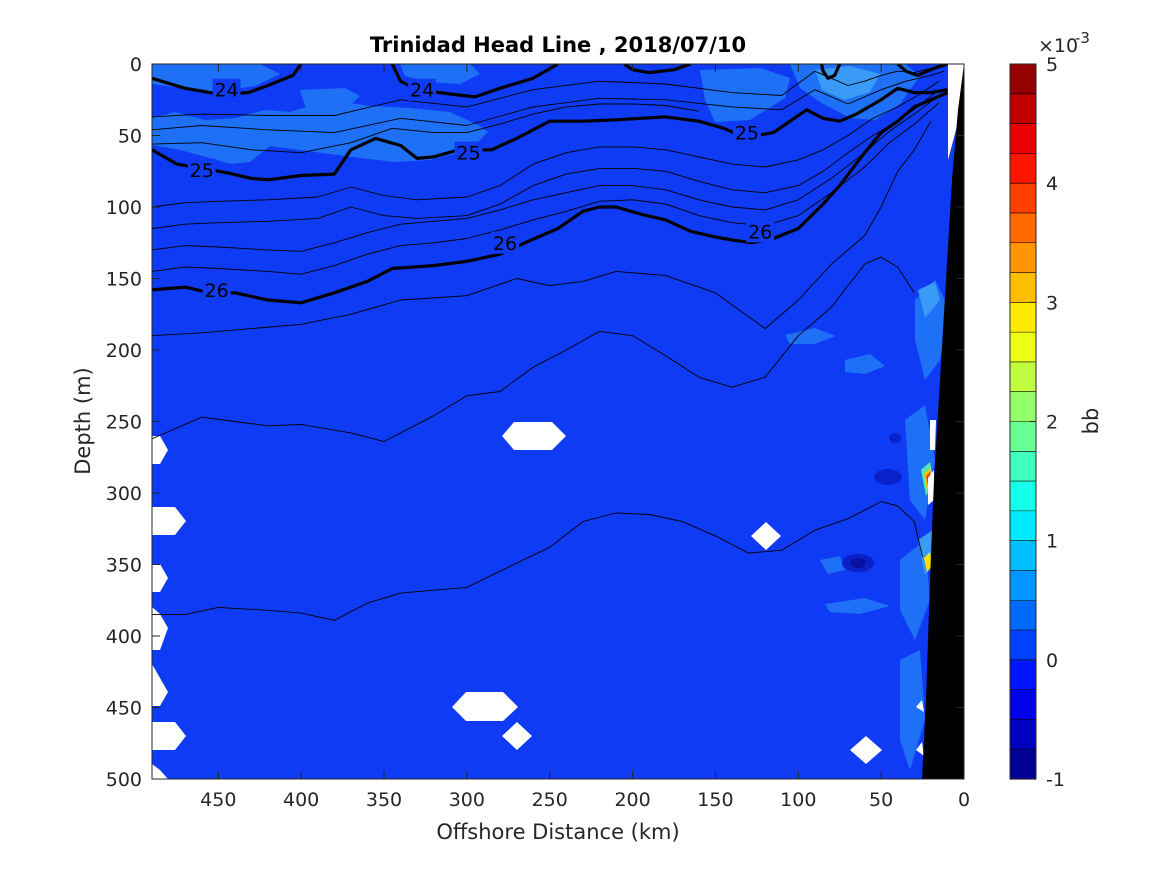 The image size is (1167, 875). What do you see at coordinates (928, 562) in the screenshot?
I see `hotspot-lower` at bounding box center [928, 562].